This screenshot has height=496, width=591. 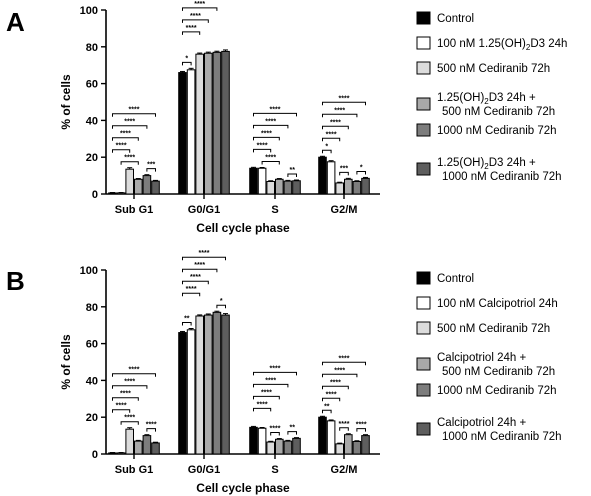 I want to click on legend-text-part: Calcipotriol 24h +, so click(x=481, y=358).